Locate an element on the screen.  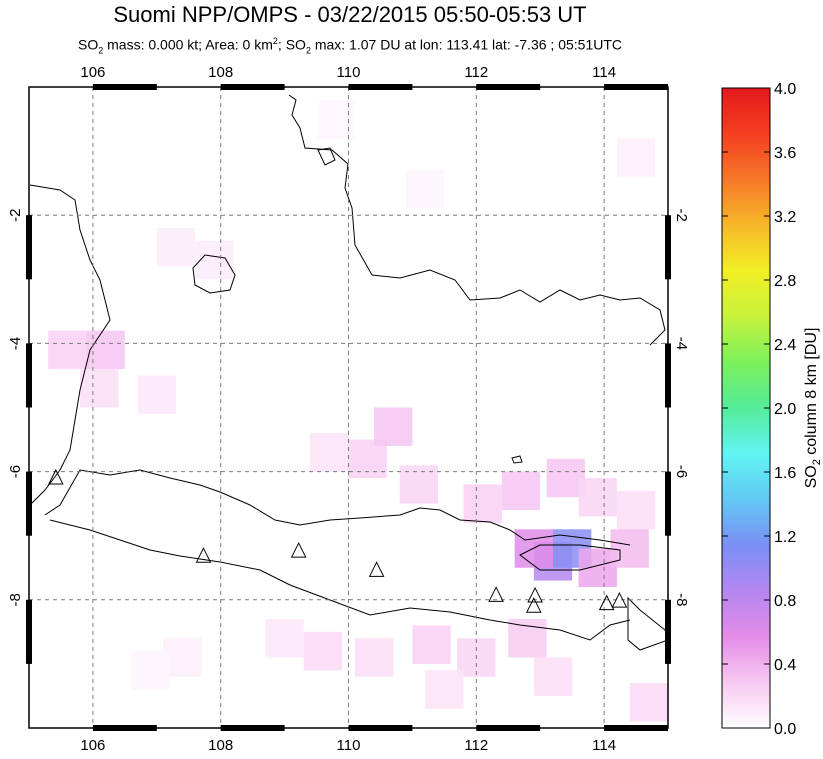
colorbar-gradient is located at coordinates (746, 408).